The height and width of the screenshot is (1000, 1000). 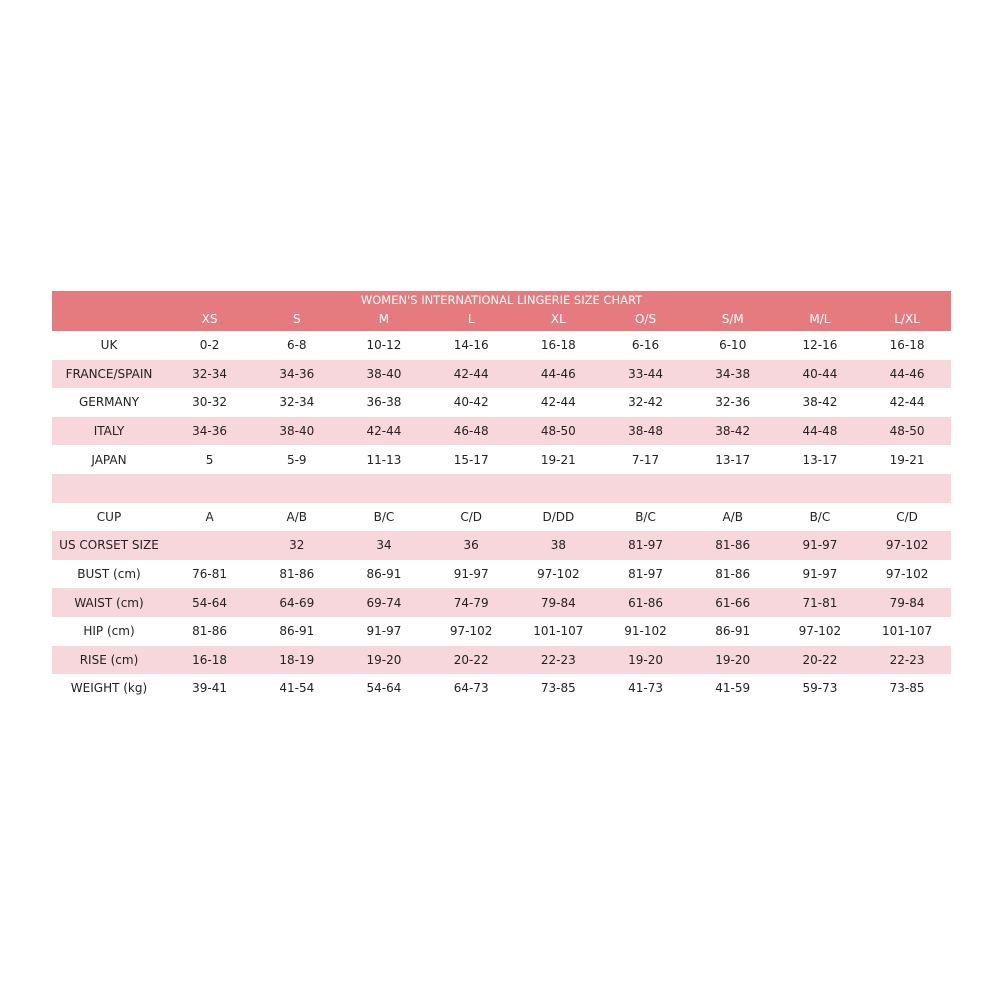 I want to click on table-cell: 15-17, so click(x=471, y=459).